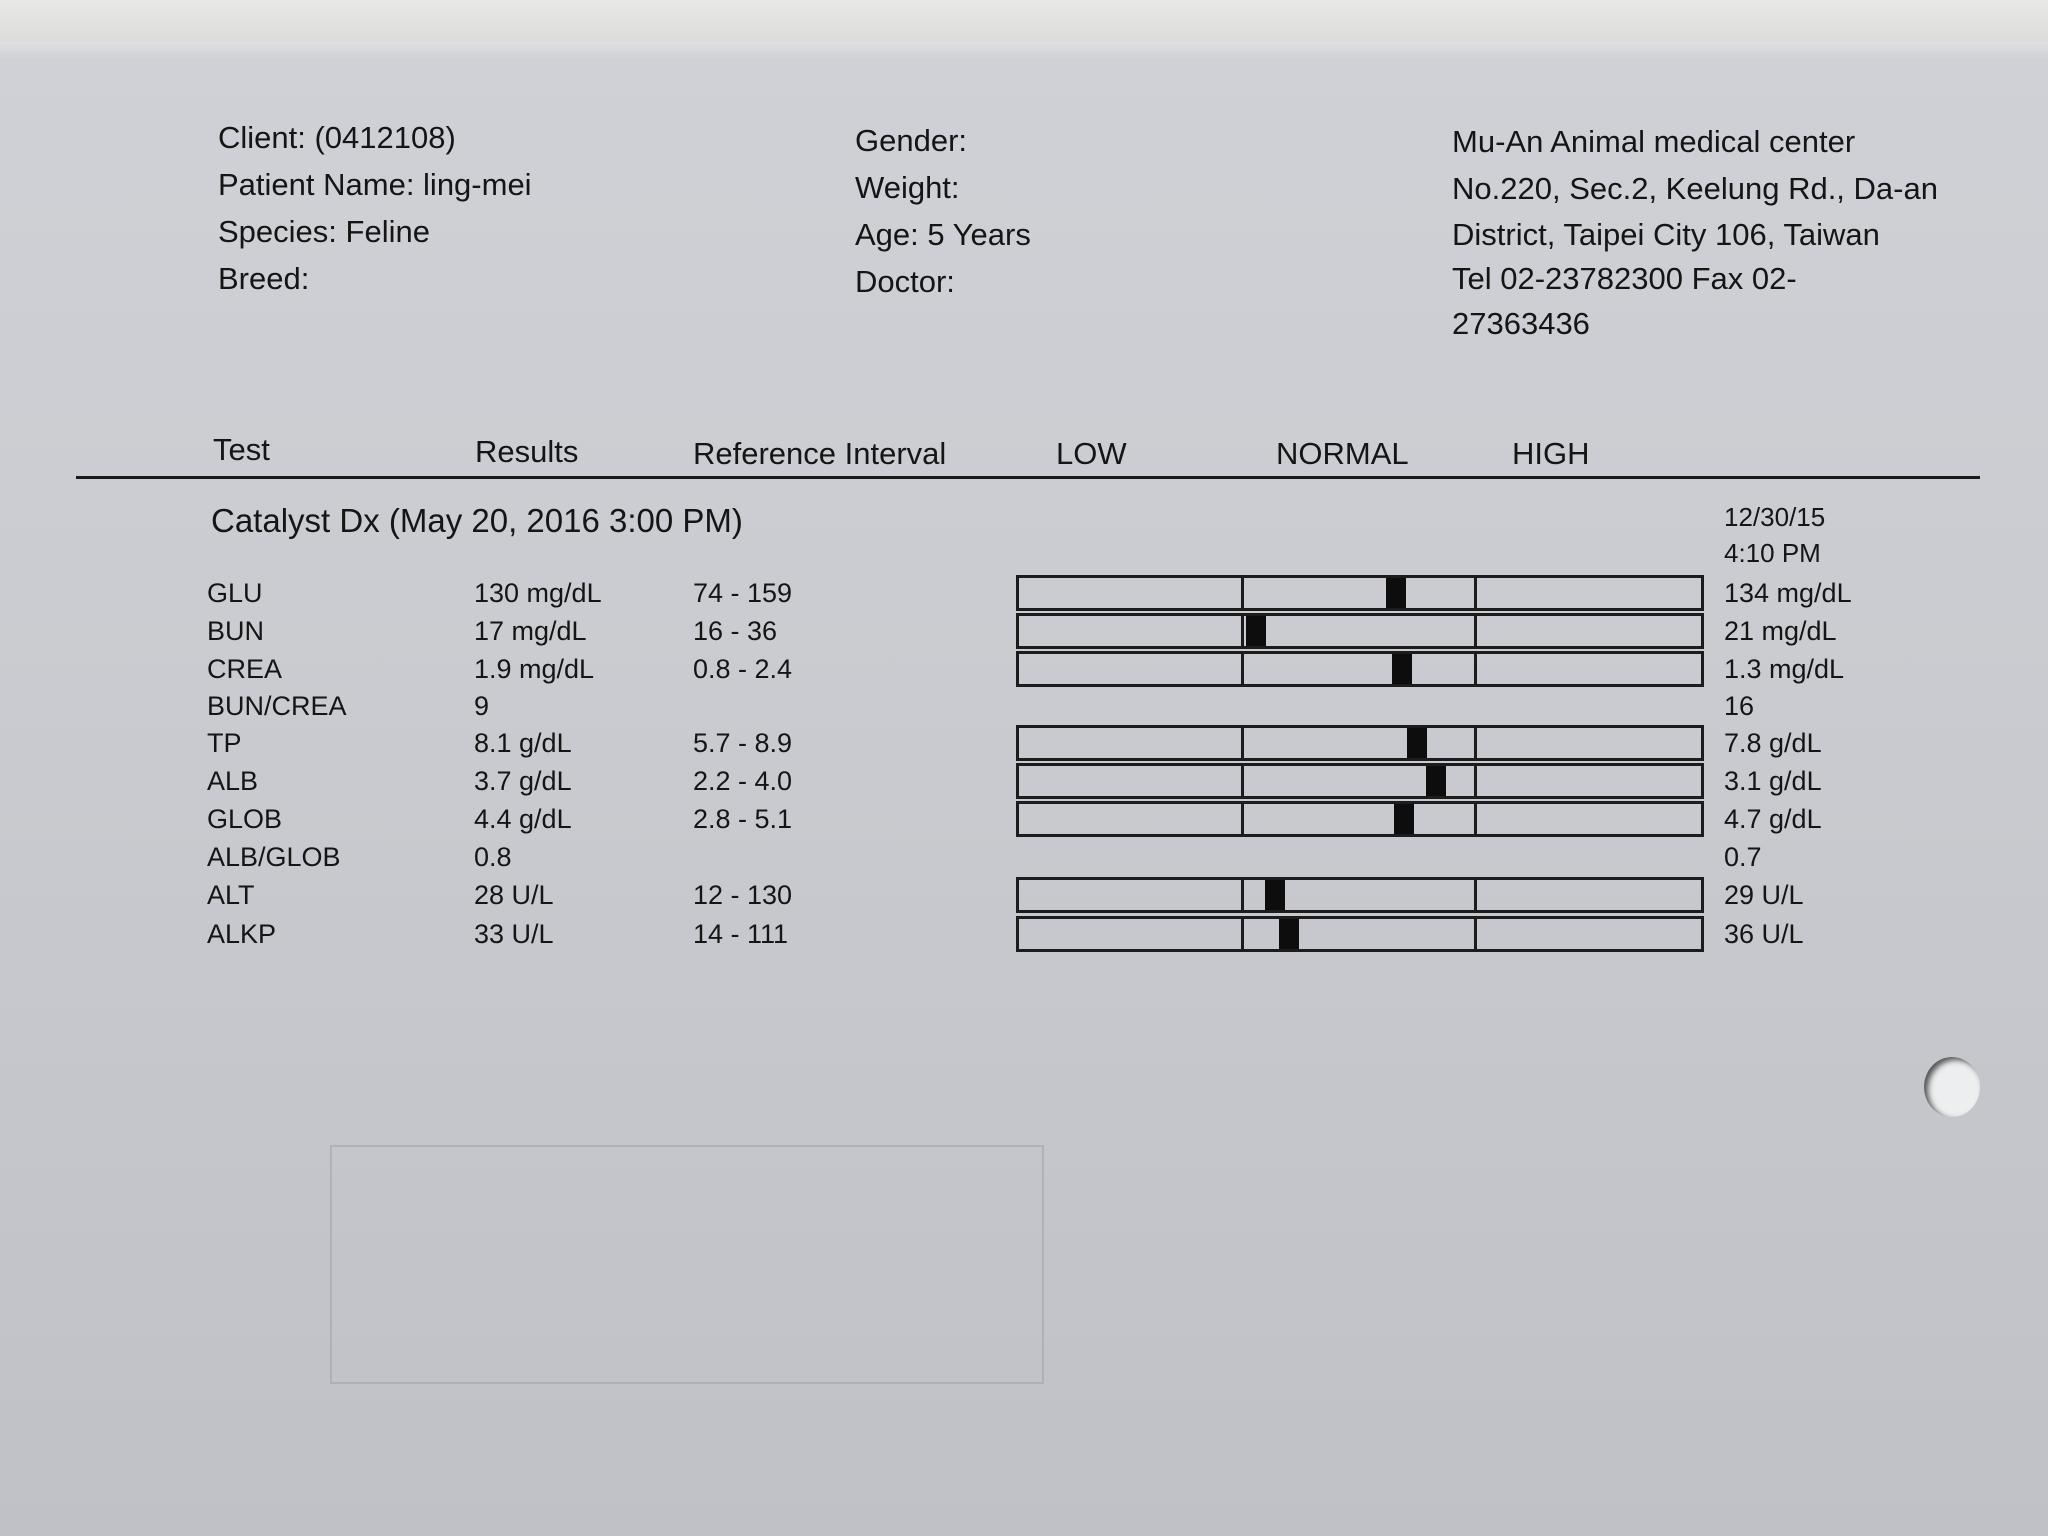  Describe the element at coordinates (743, 593) in the screenshot. I see `reference-interval: 74 - 159` at that location.